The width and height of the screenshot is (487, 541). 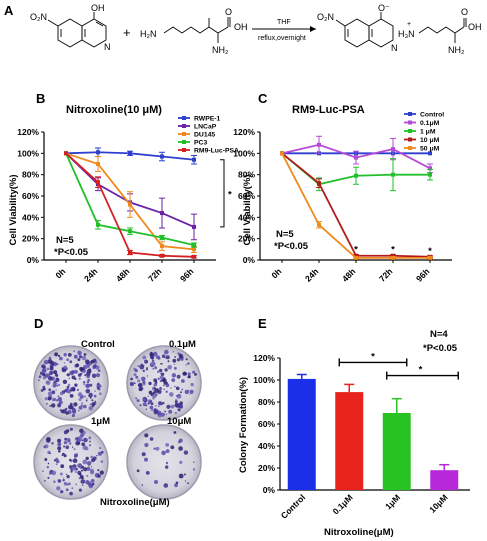 I want to click on legend-label-4: 50 μM, so click(x=430, y=149).